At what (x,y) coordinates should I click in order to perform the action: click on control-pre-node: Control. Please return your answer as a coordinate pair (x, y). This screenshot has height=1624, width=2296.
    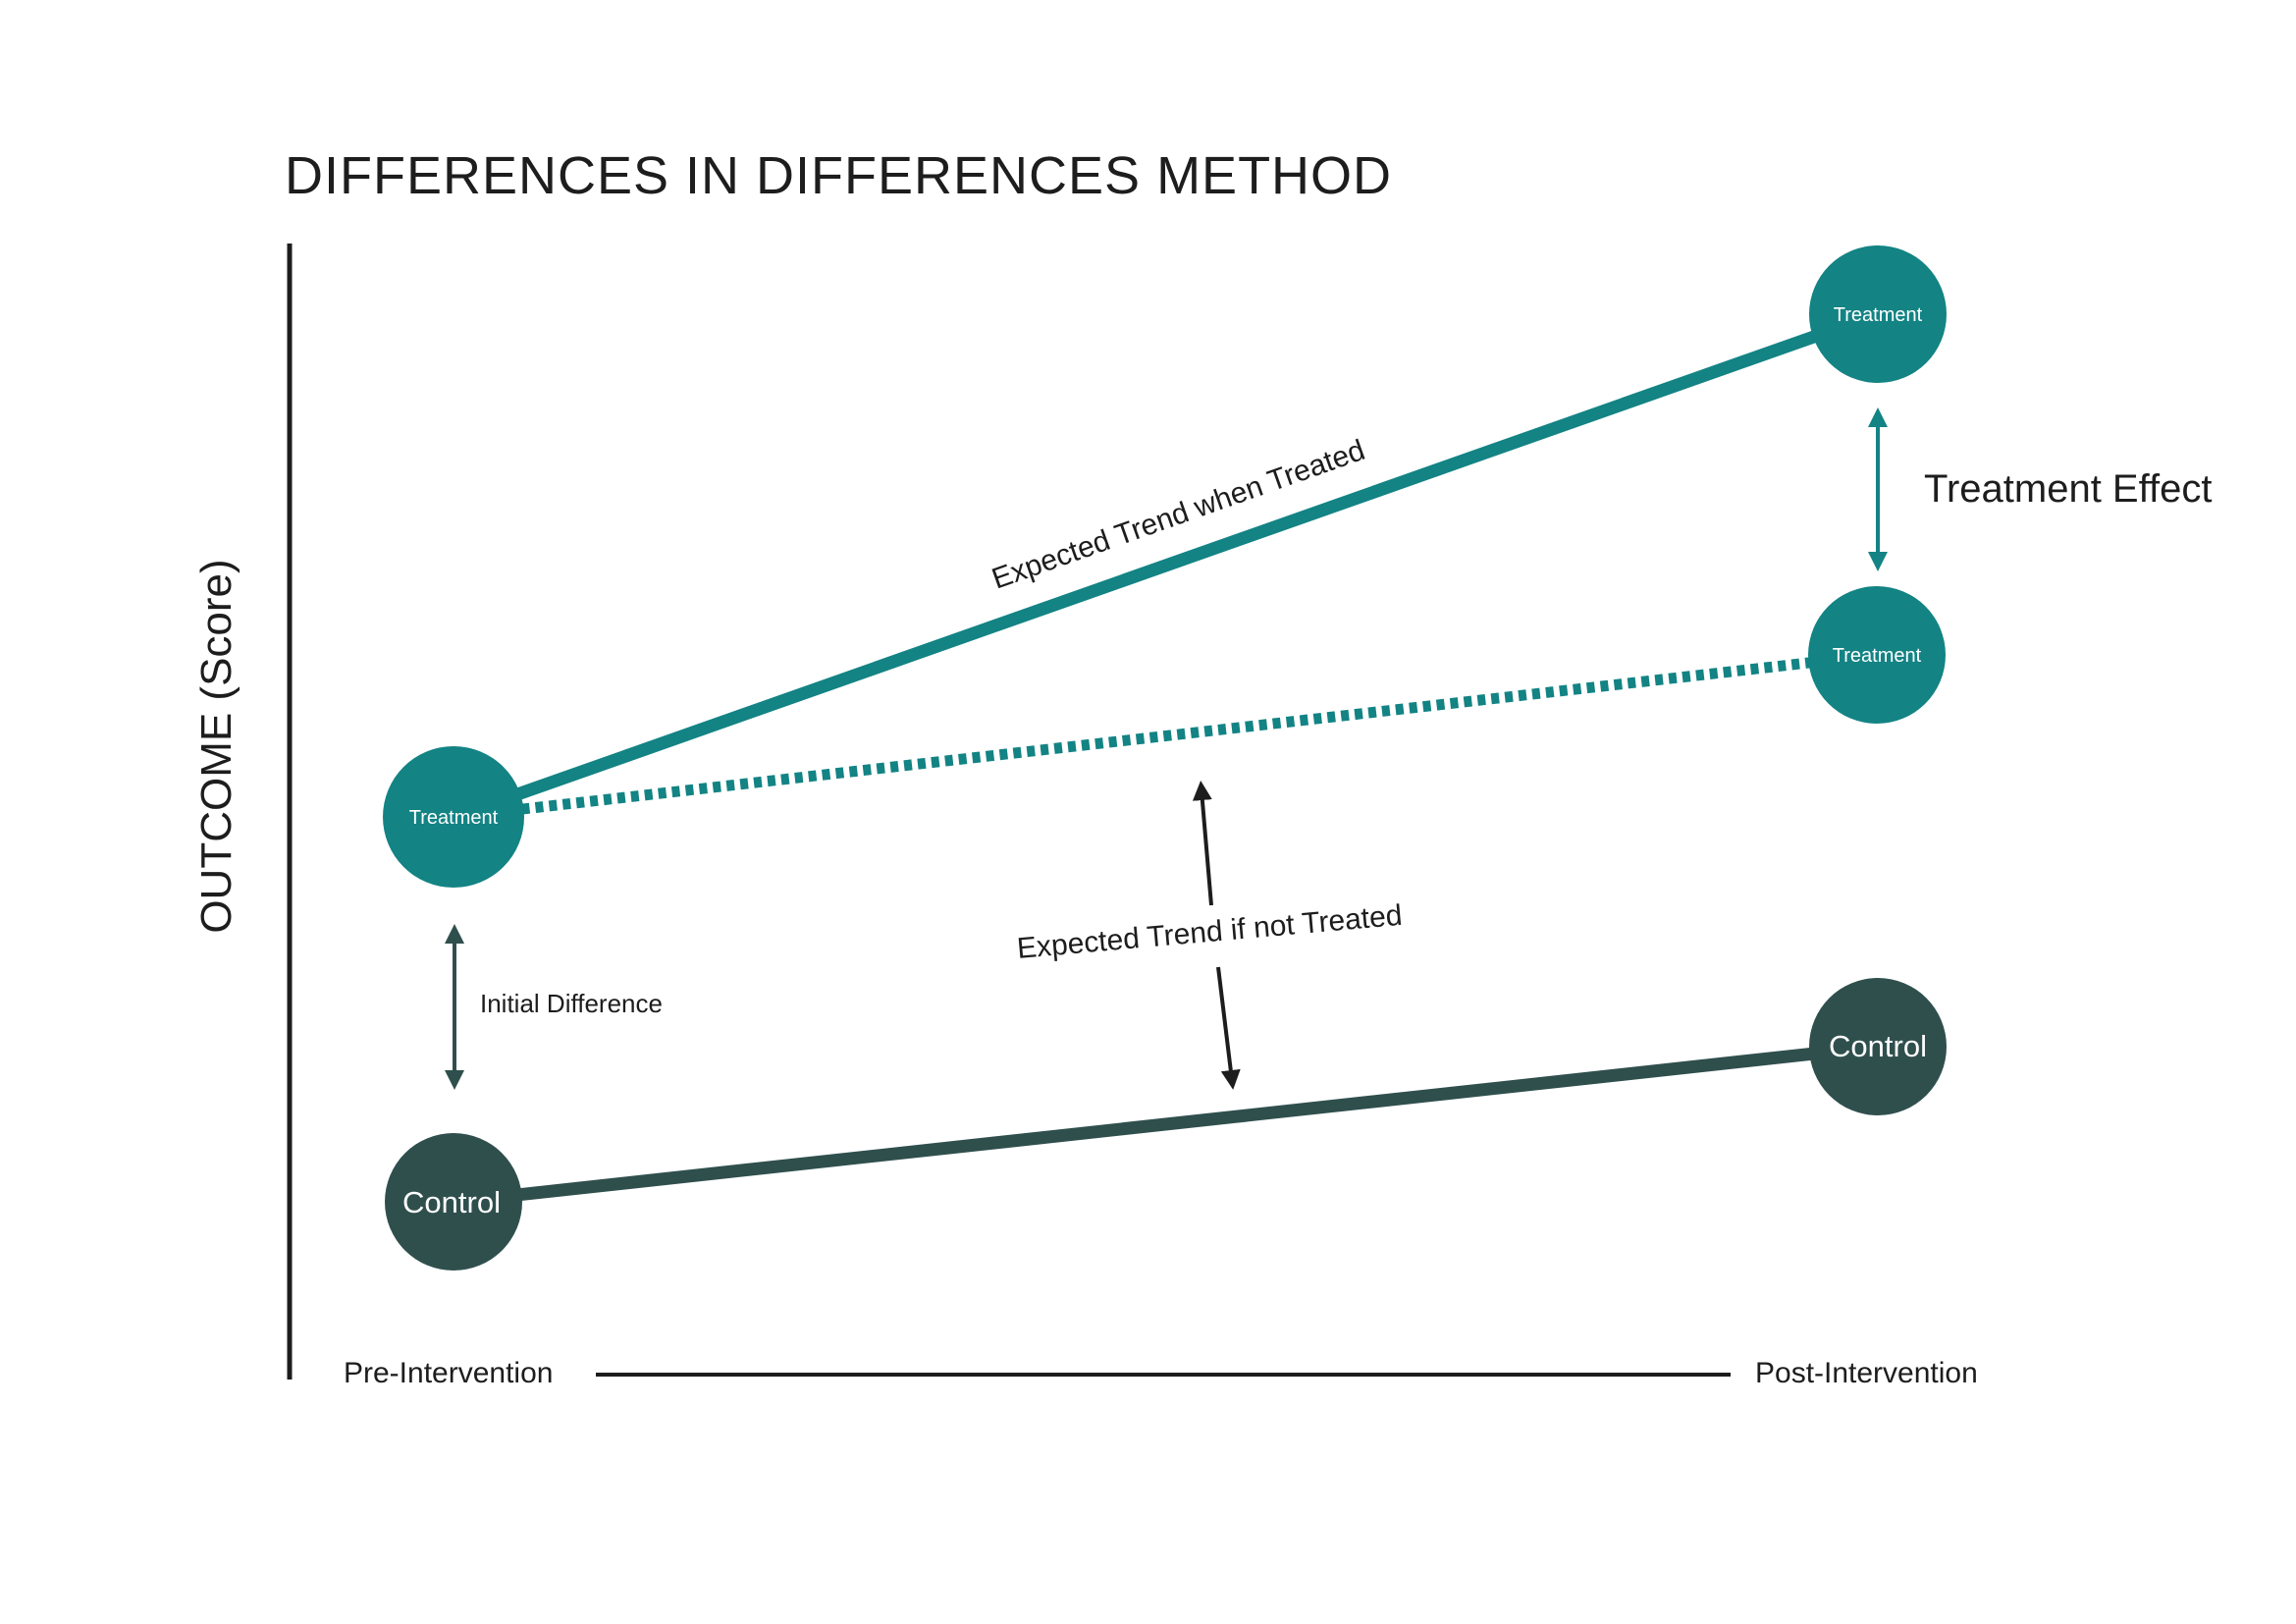
    Looking at the image, I should click on (453, 1202).